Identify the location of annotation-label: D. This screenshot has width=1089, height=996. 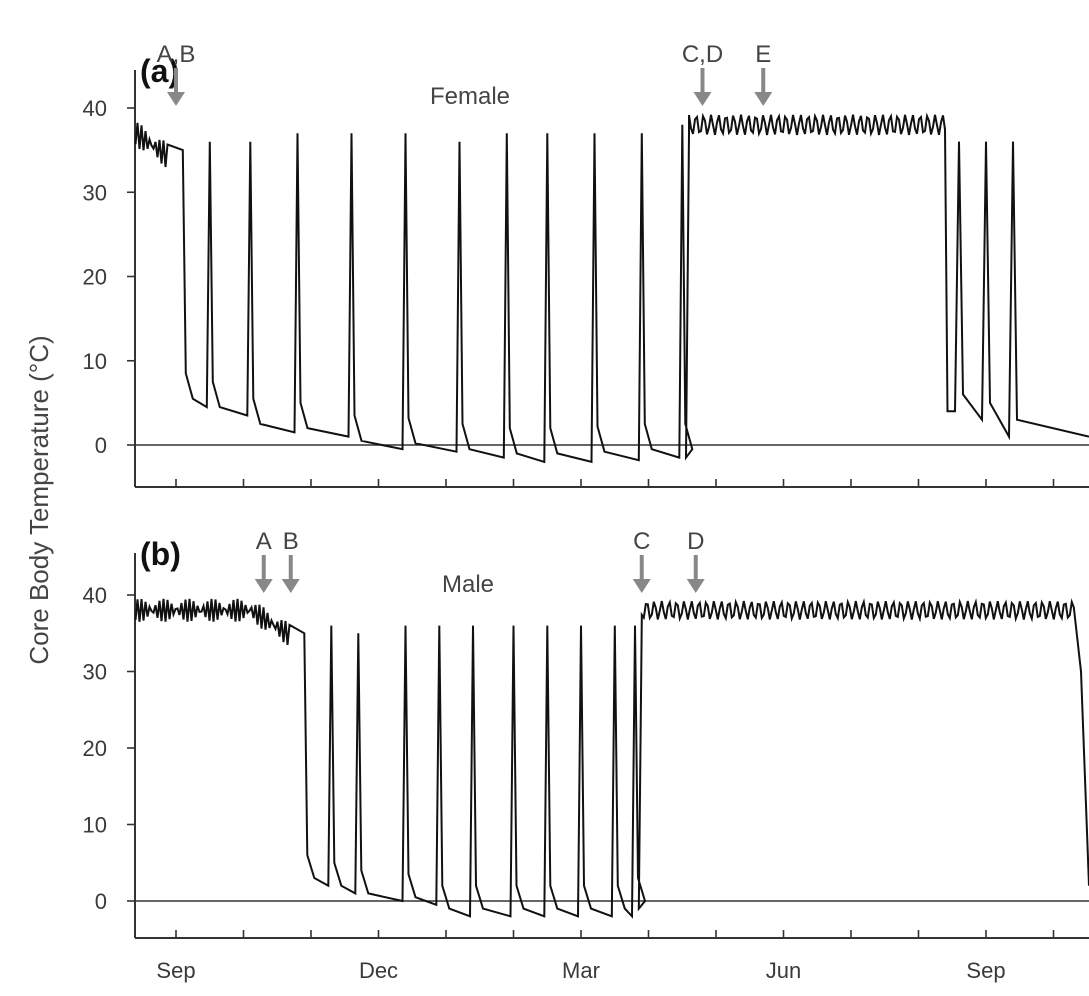
(695, 541).